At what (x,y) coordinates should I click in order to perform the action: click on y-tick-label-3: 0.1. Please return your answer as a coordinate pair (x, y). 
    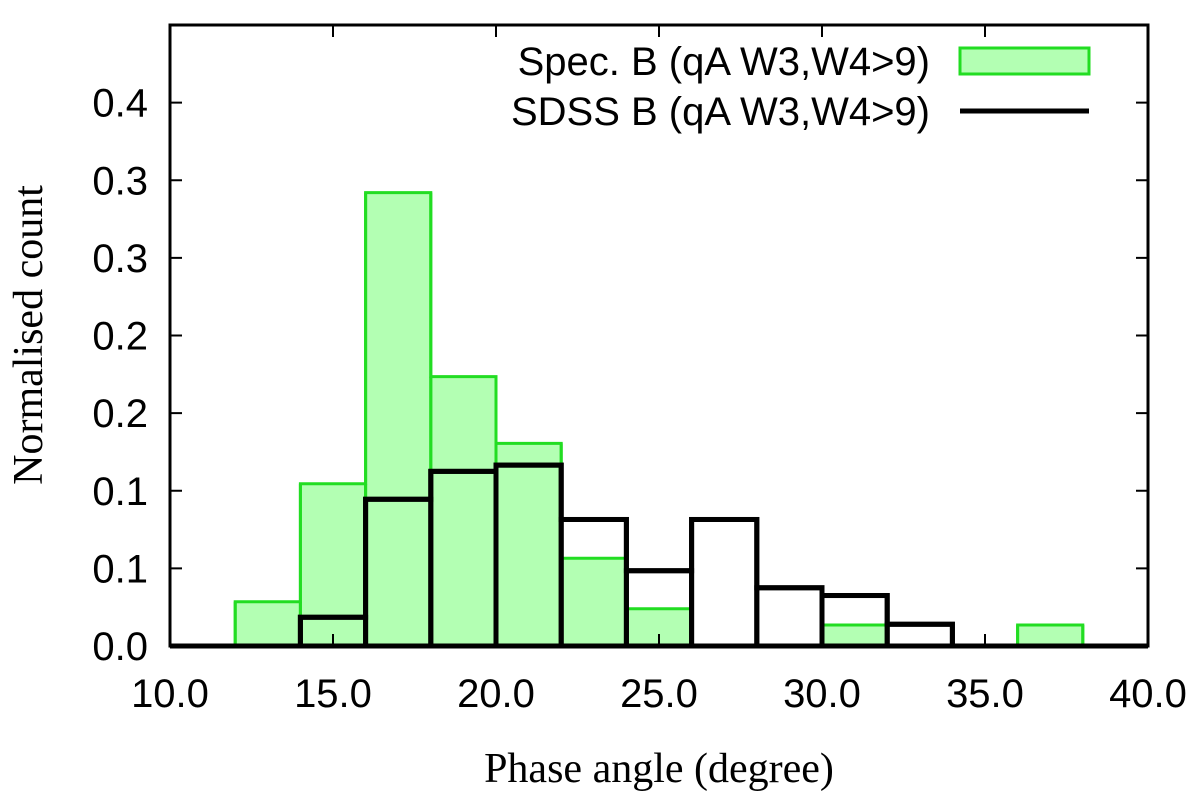
    Looking at the image, I should click on (120, 492).